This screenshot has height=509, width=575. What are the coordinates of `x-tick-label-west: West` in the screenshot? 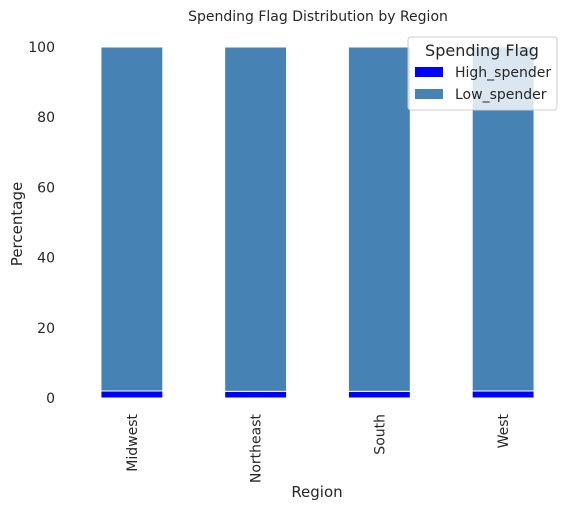 It's located at (504, 430).